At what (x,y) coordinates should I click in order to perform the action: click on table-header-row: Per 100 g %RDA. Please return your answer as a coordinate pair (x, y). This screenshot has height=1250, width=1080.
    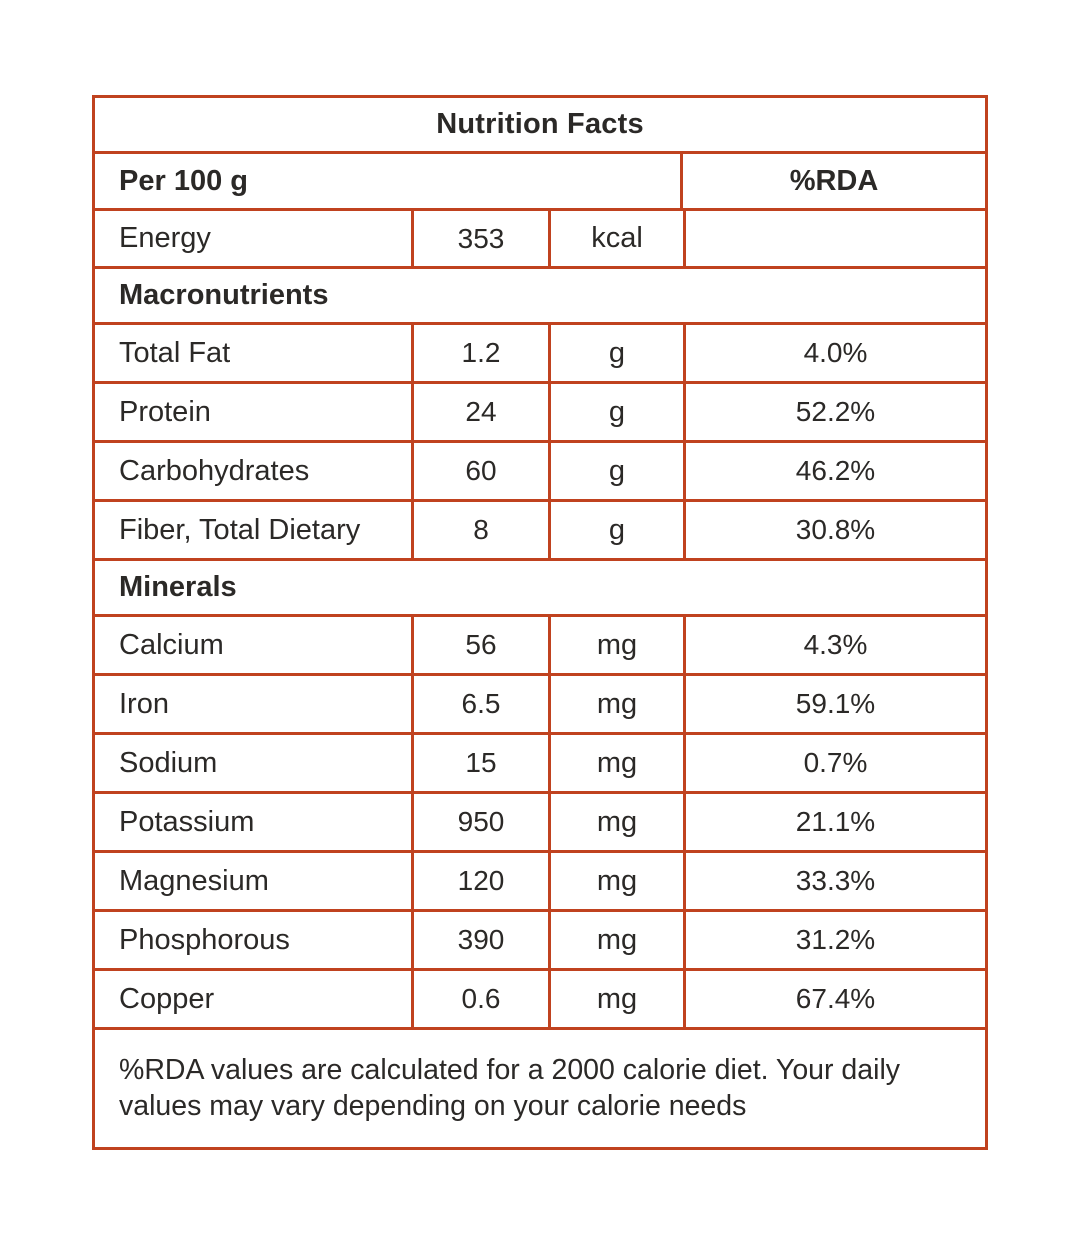
    Looking at the image, I should click on (540, 179).